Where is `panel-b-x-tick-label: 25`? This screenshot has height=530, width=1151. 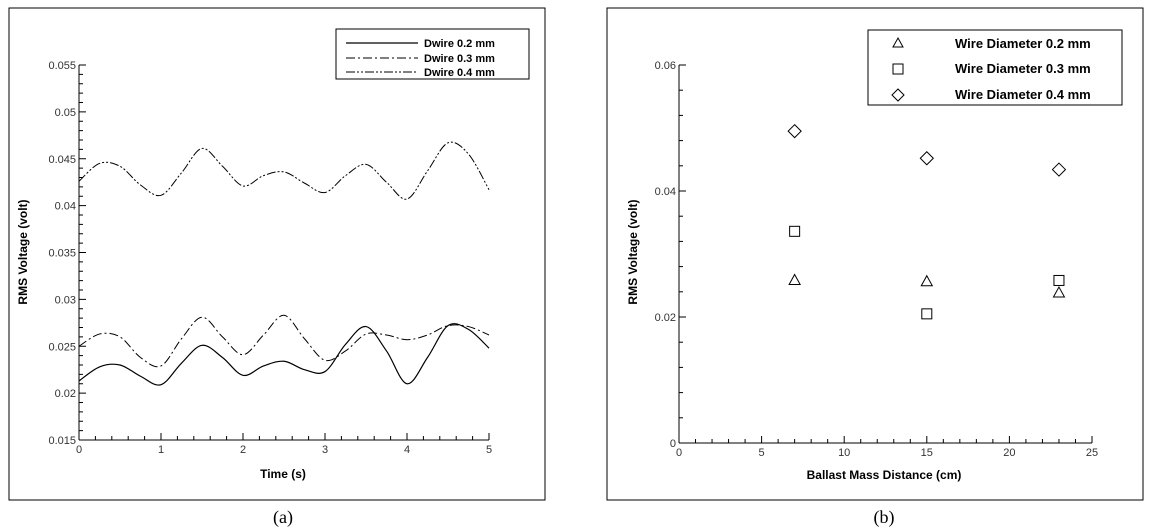
panel-b-x-tick-label: 25 is located at coordinates (1092, 453).